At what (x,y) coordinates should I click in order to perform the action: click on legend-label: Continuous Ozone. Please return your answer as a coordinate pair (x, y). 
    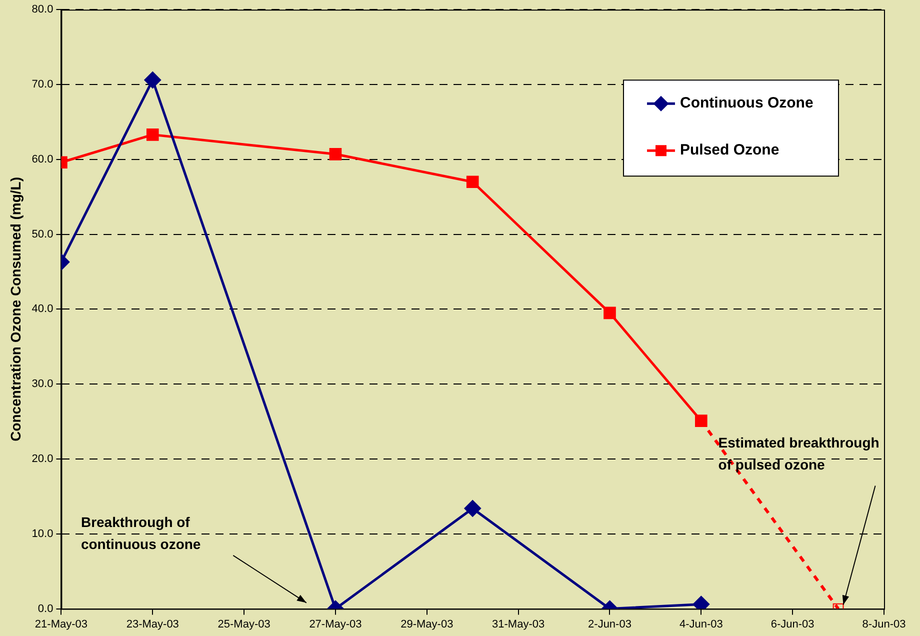
    Looking at the image, I should click on (747, 103).